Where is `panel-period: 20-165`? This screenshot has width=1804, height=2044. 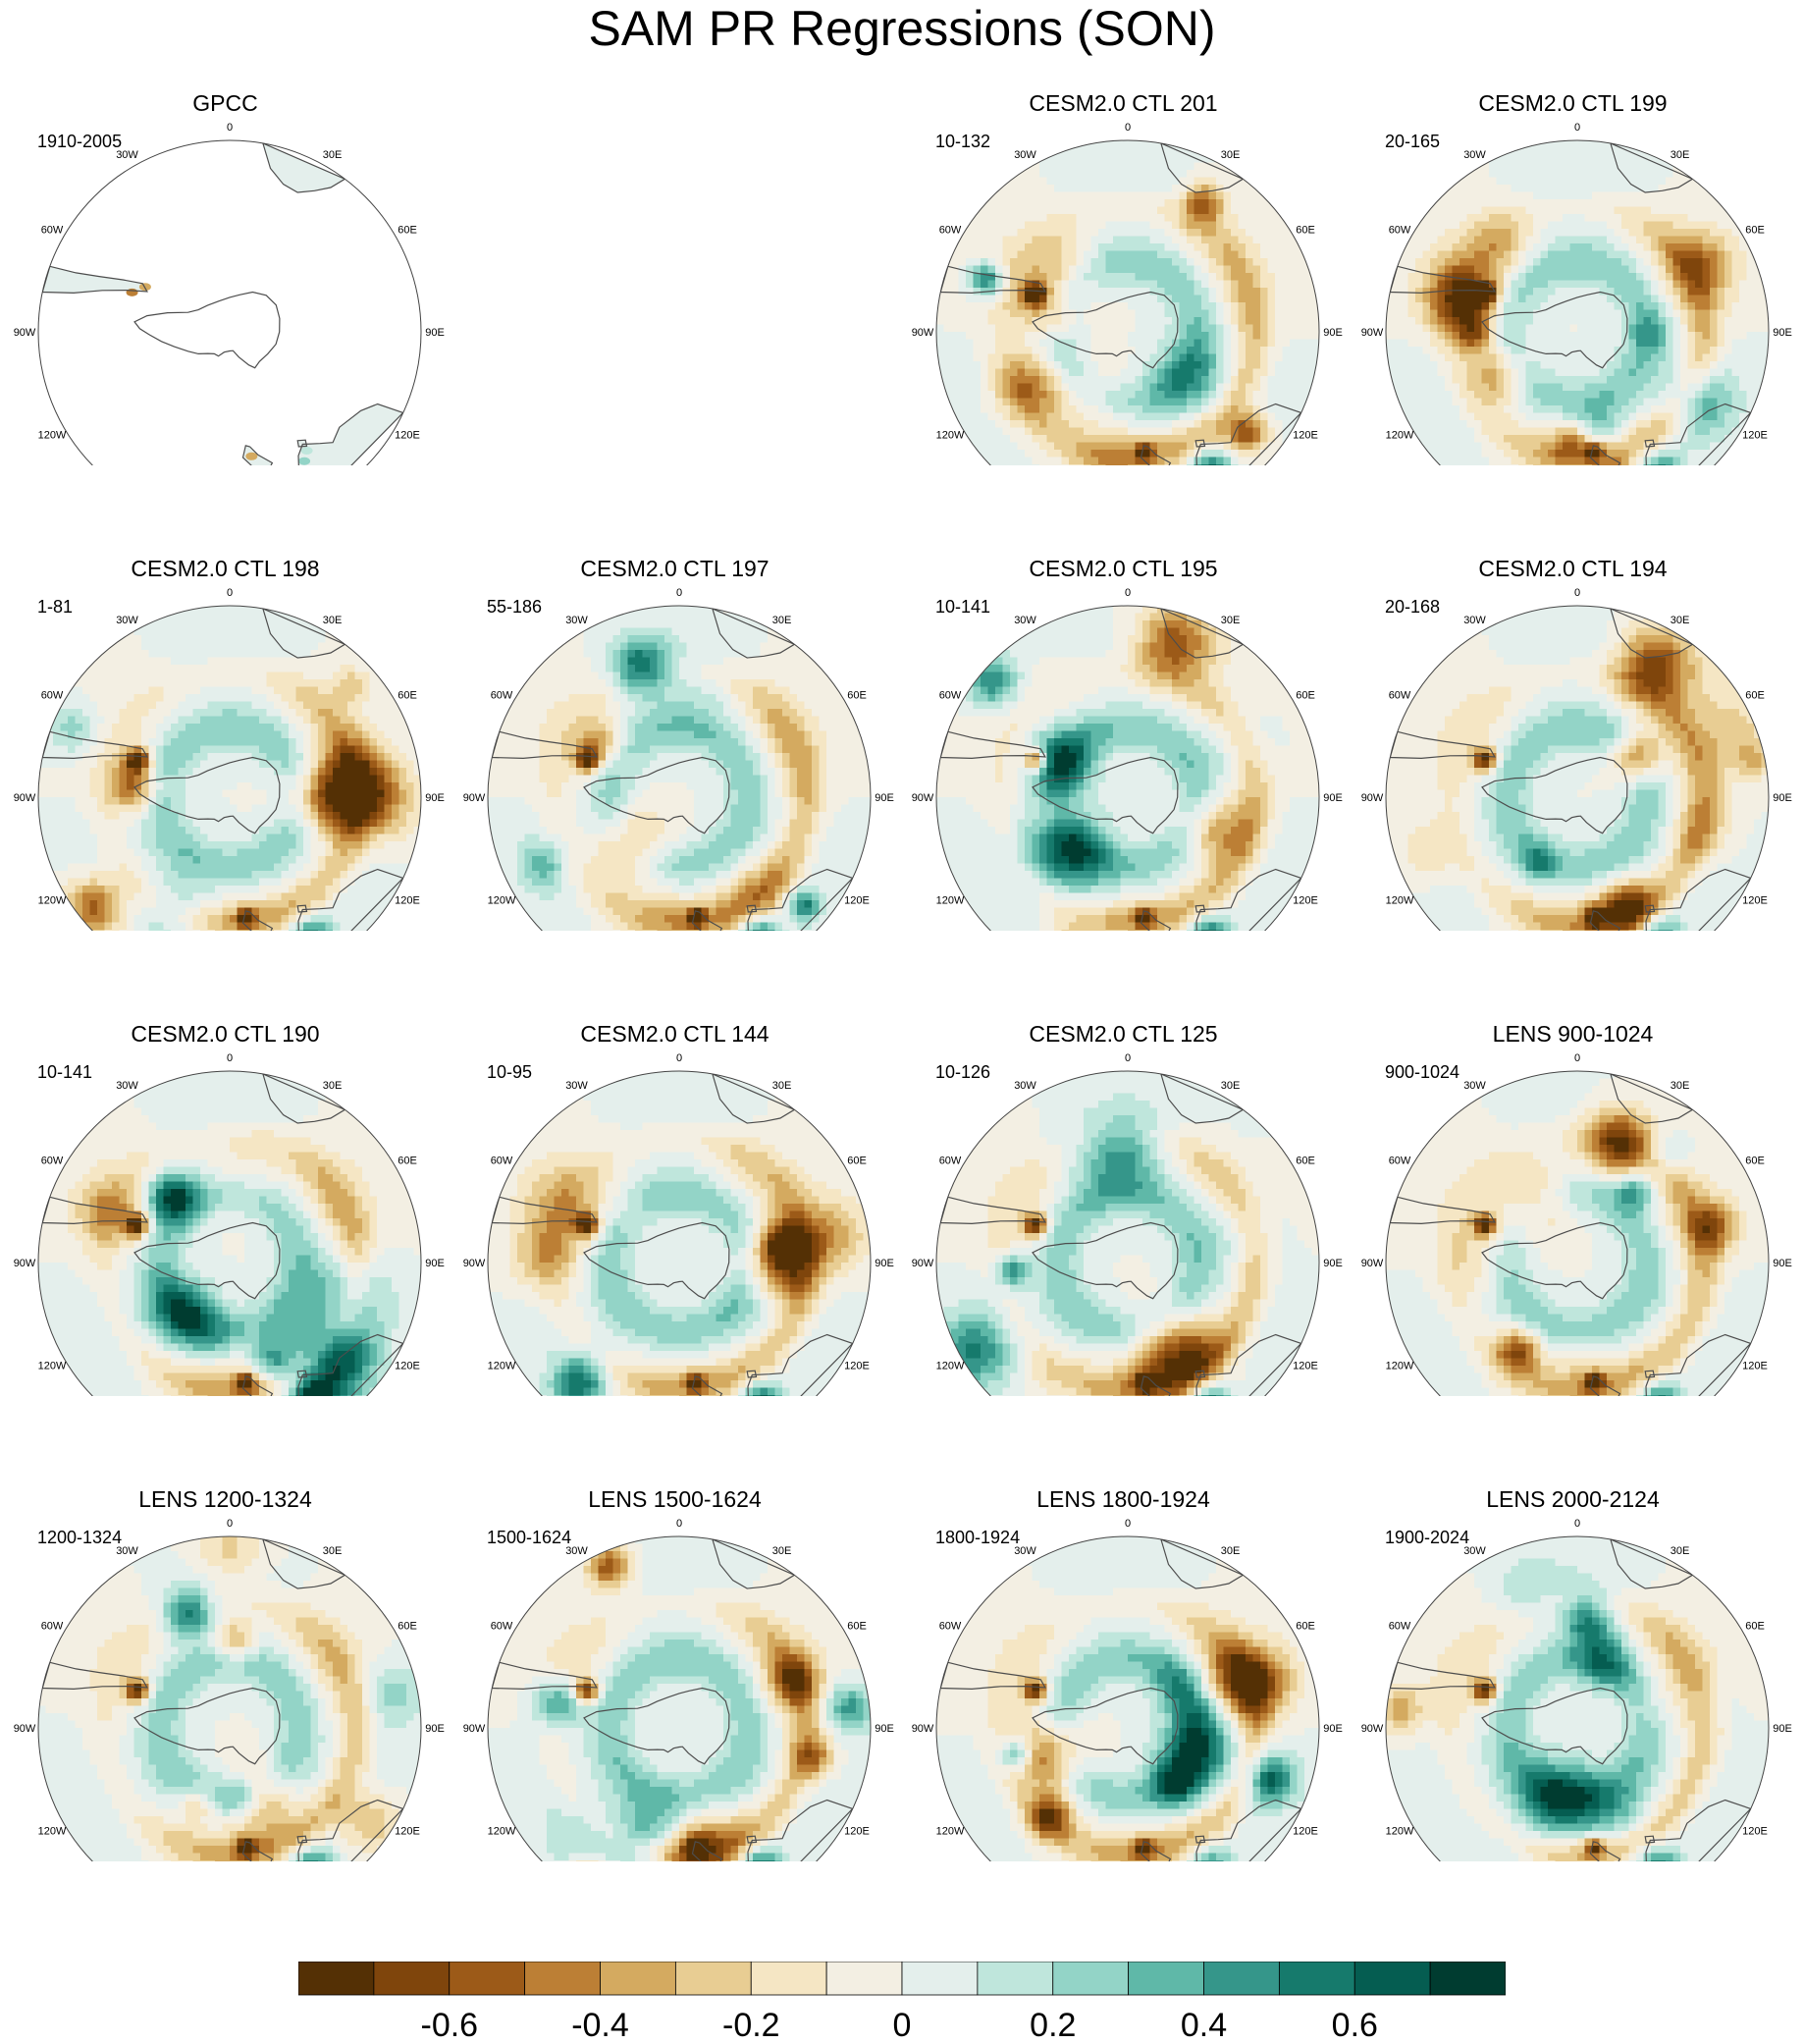
panel-period: 20-165 is located at coordinates (1412, 141).